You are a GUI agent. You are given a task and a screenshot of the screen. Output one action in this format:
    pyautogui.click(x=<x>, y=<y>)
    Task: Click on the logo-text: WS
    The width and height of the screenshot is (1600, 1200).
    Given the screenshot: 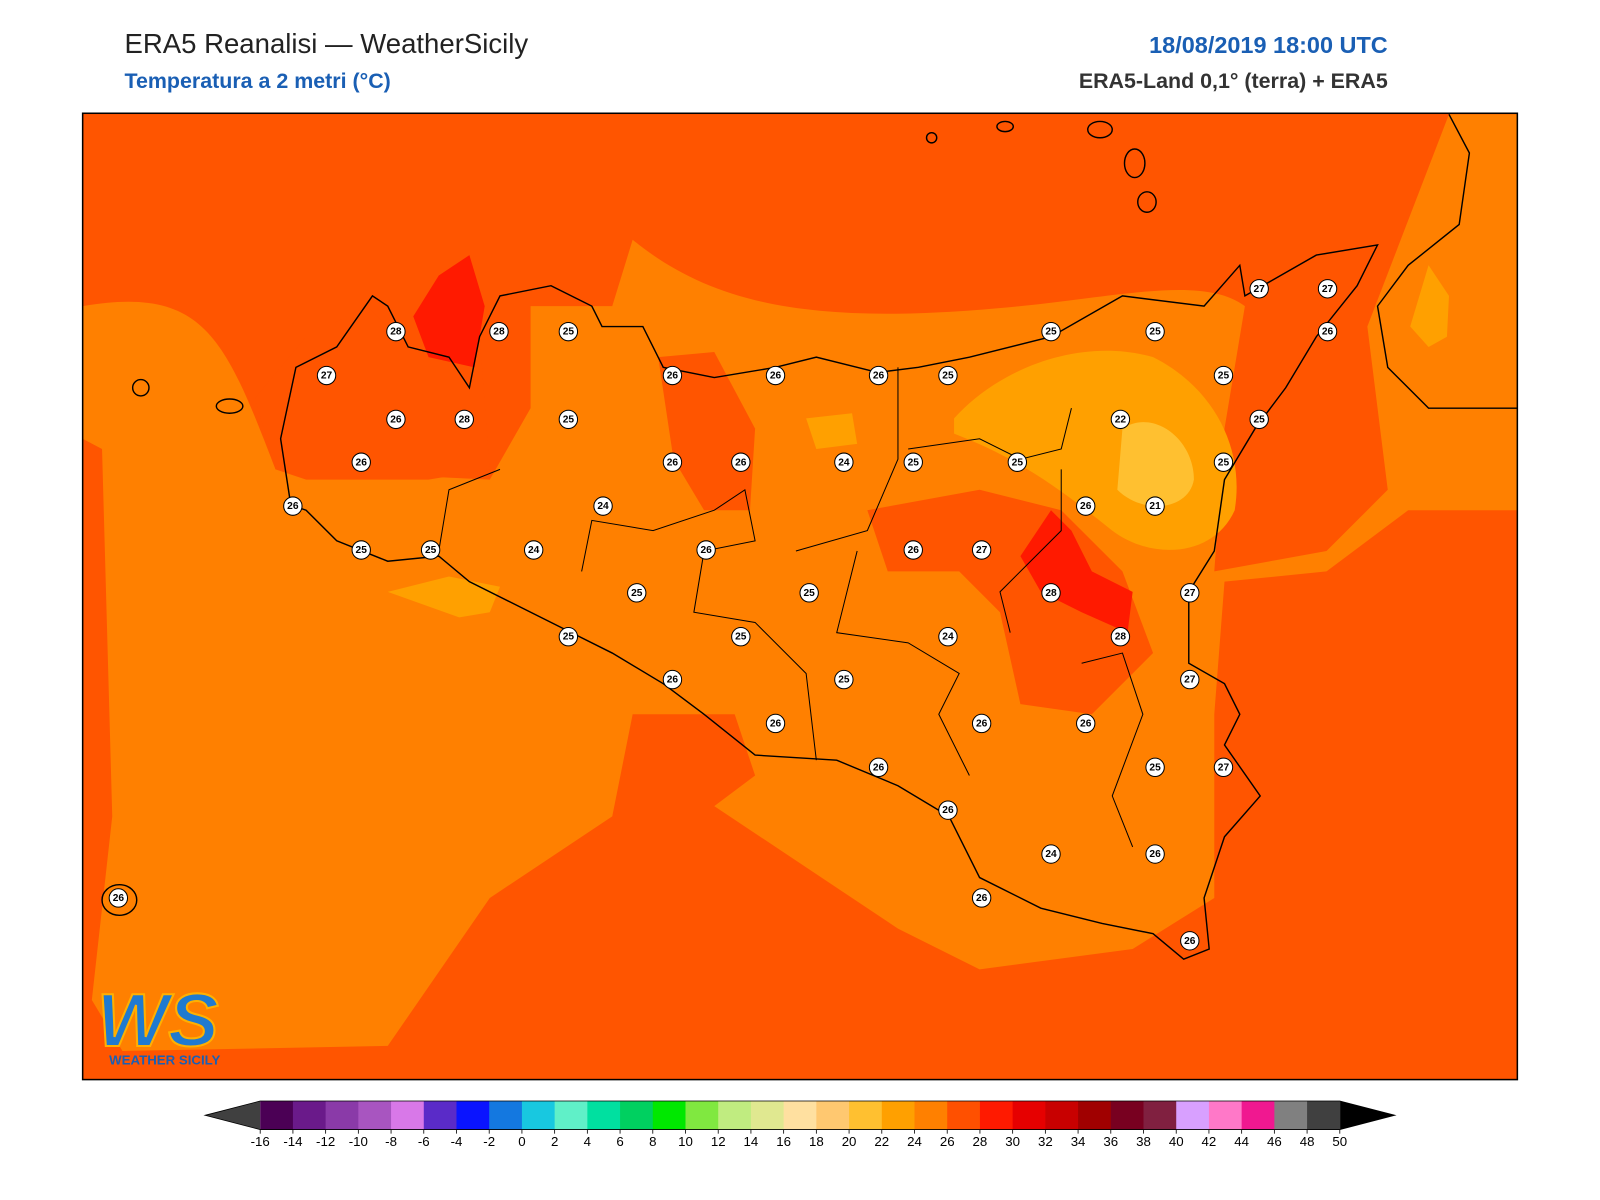 What is the action you would take?
    pyautogui.click(x=158, y=1021)
    